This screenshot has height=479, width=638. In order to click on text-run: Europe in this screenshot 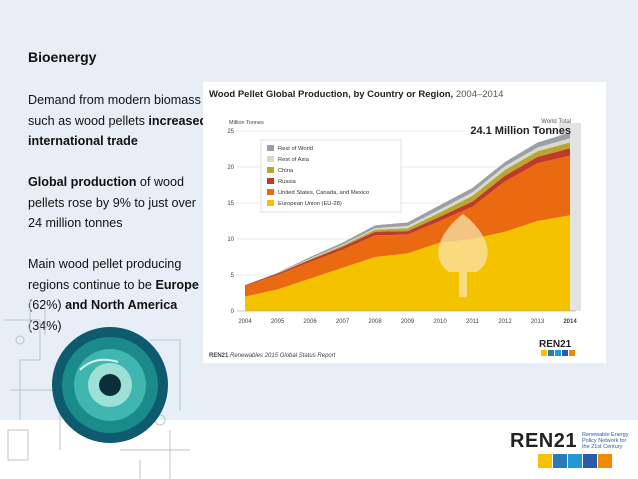, I will do `click(177, 284)`.